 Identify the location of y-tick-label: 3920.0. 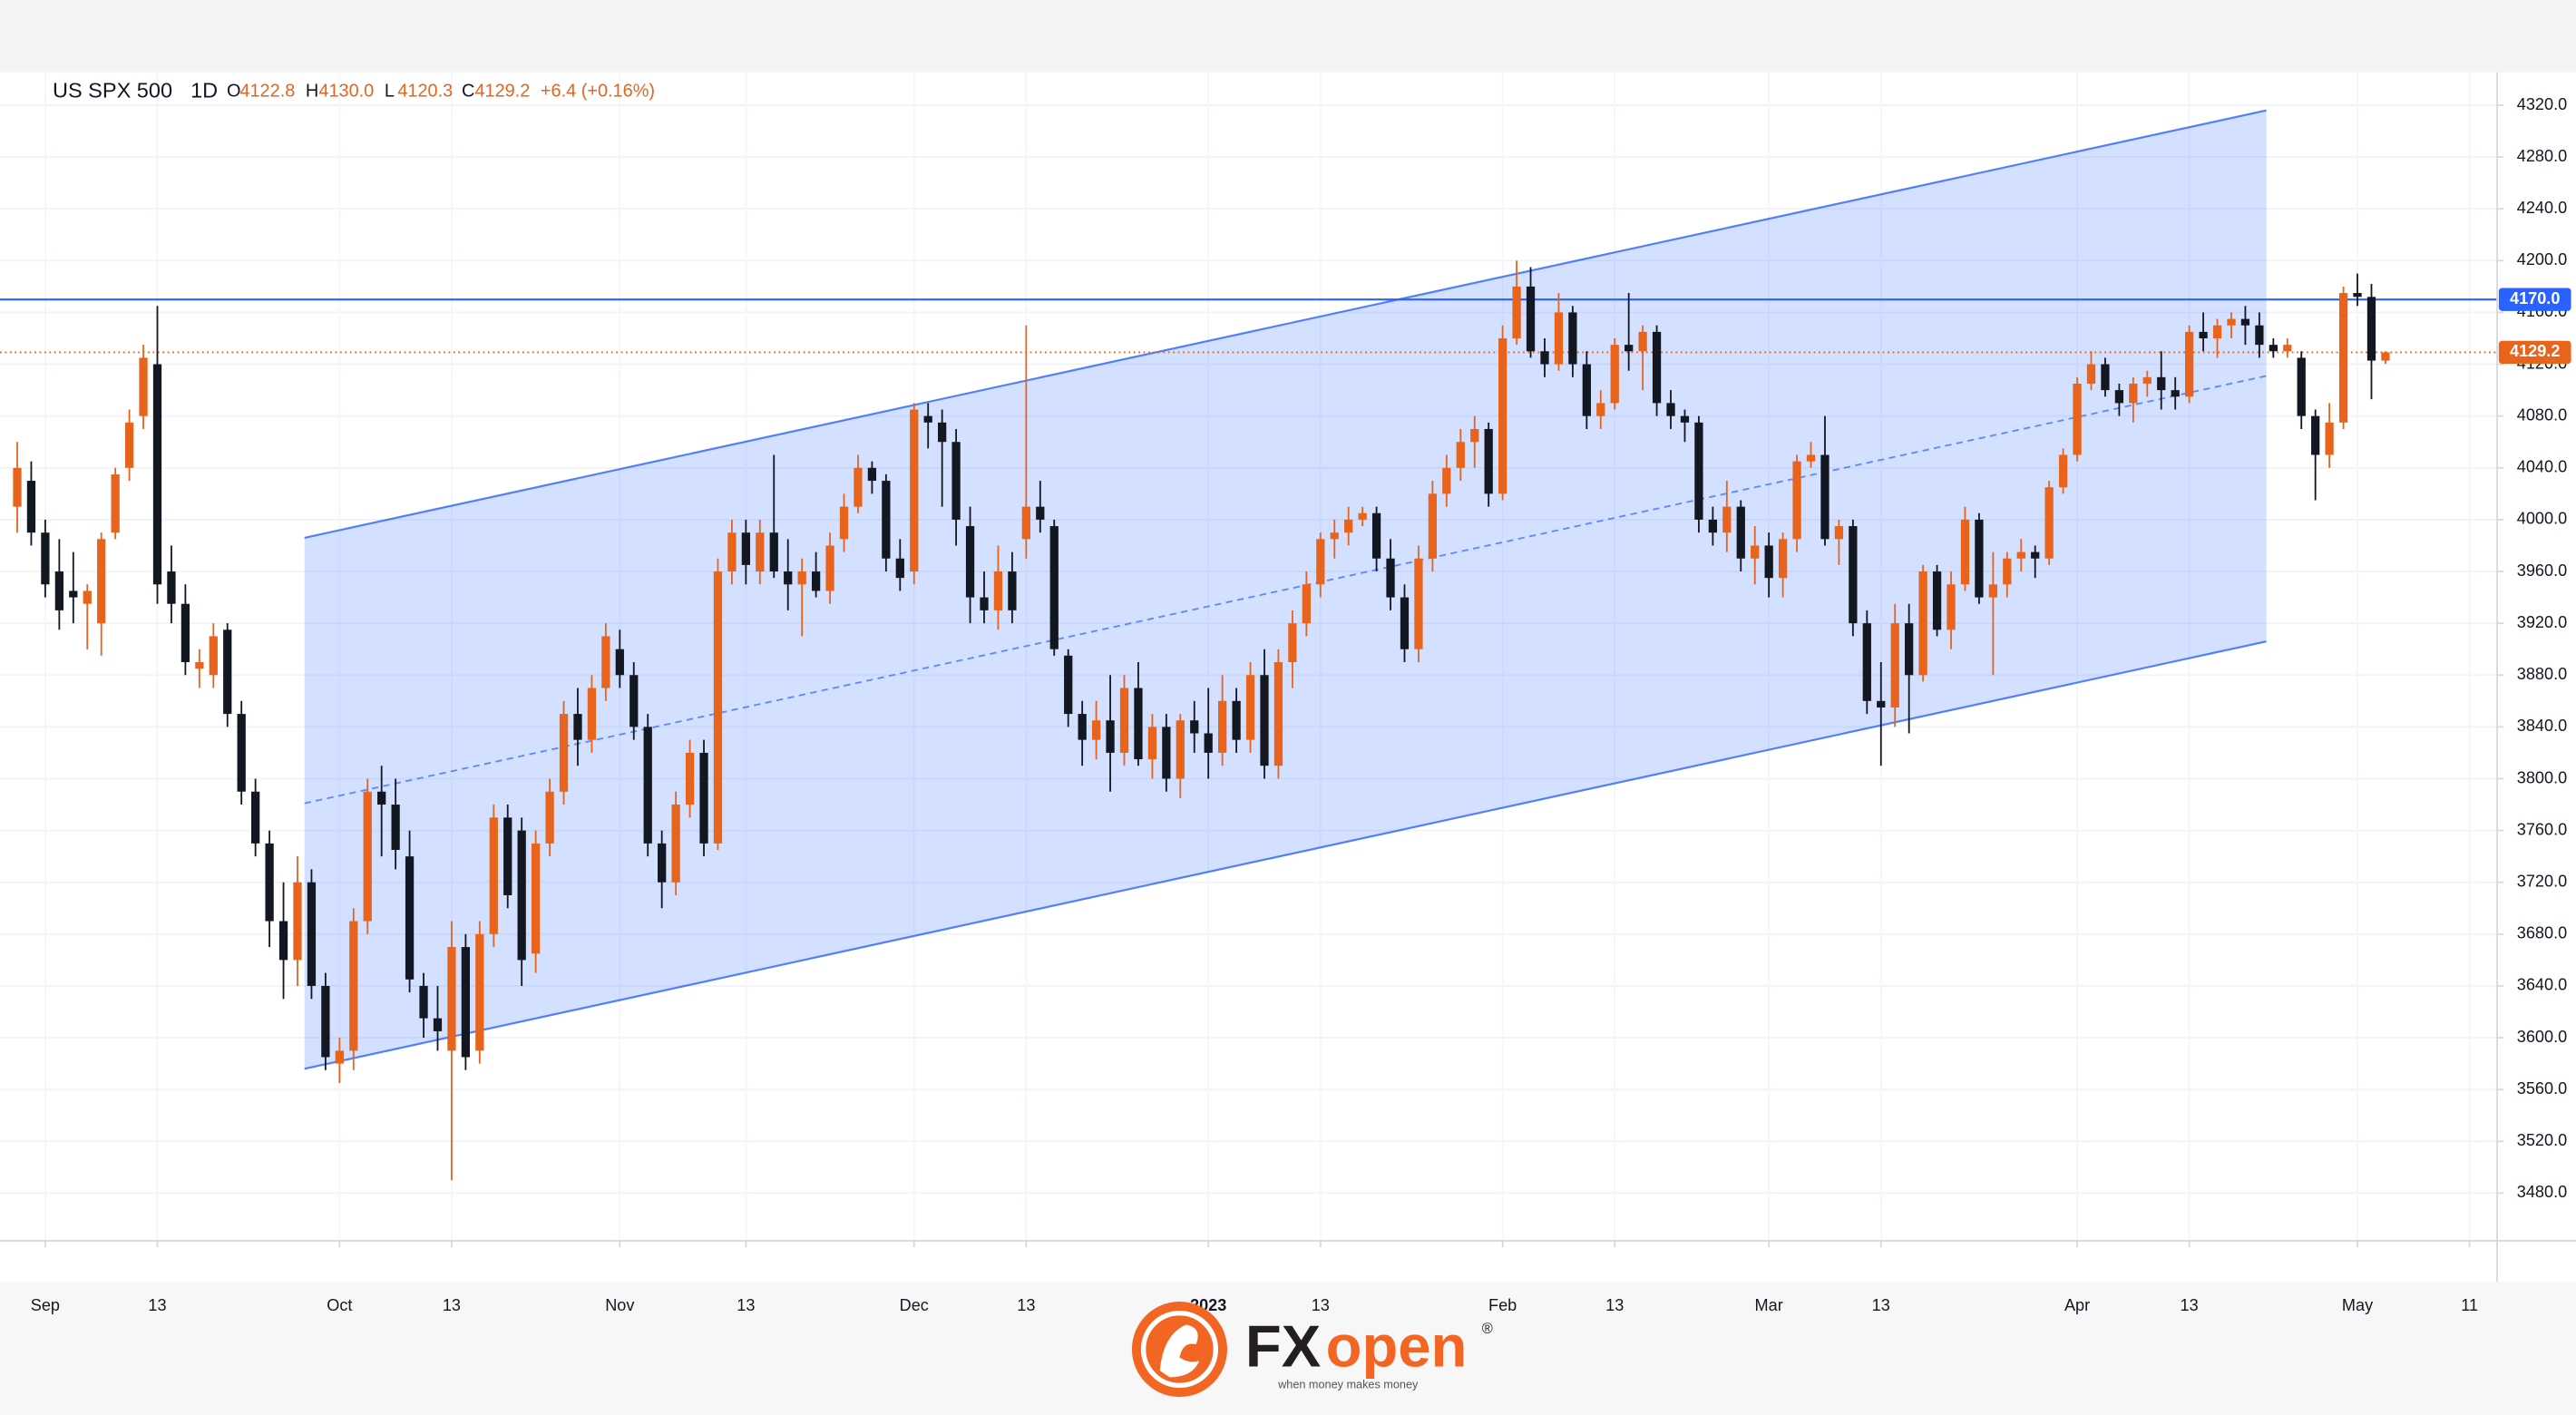
(2542, 622).